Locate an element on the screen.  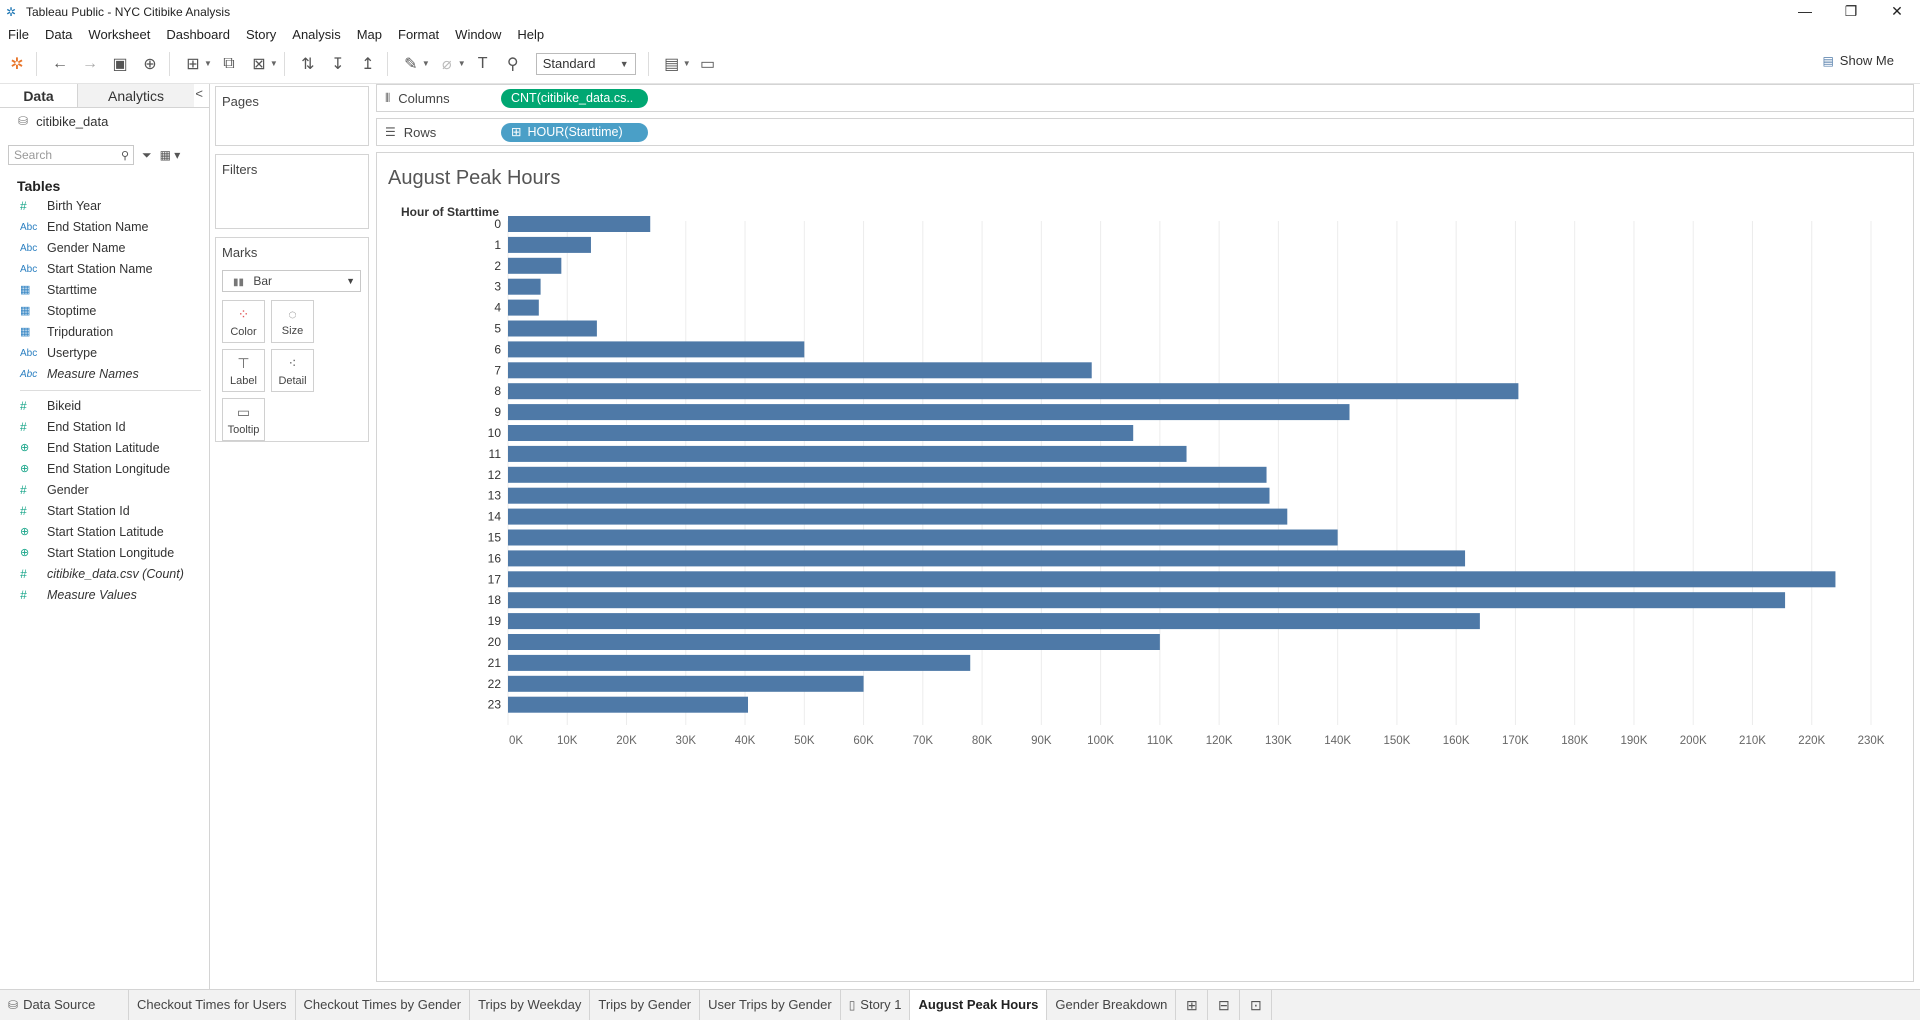
field-item: Abc Usertype is located at coordinates (104, 353).